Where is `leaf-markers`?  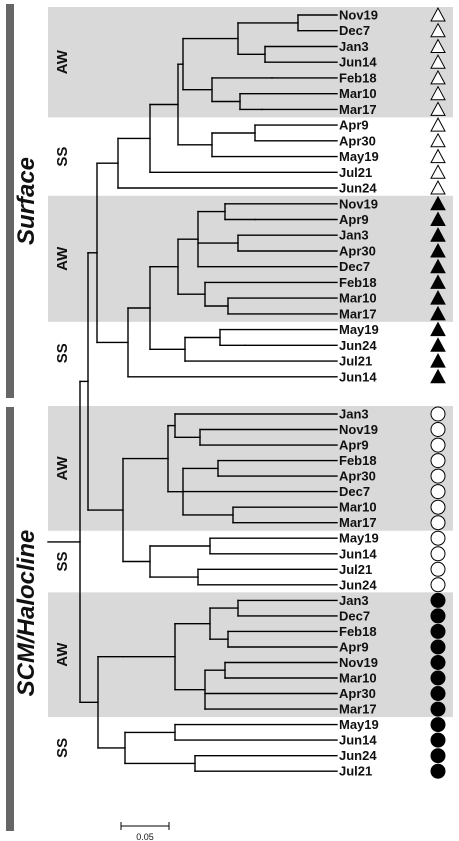 leaf-markers is located at coordinates (438, 392).